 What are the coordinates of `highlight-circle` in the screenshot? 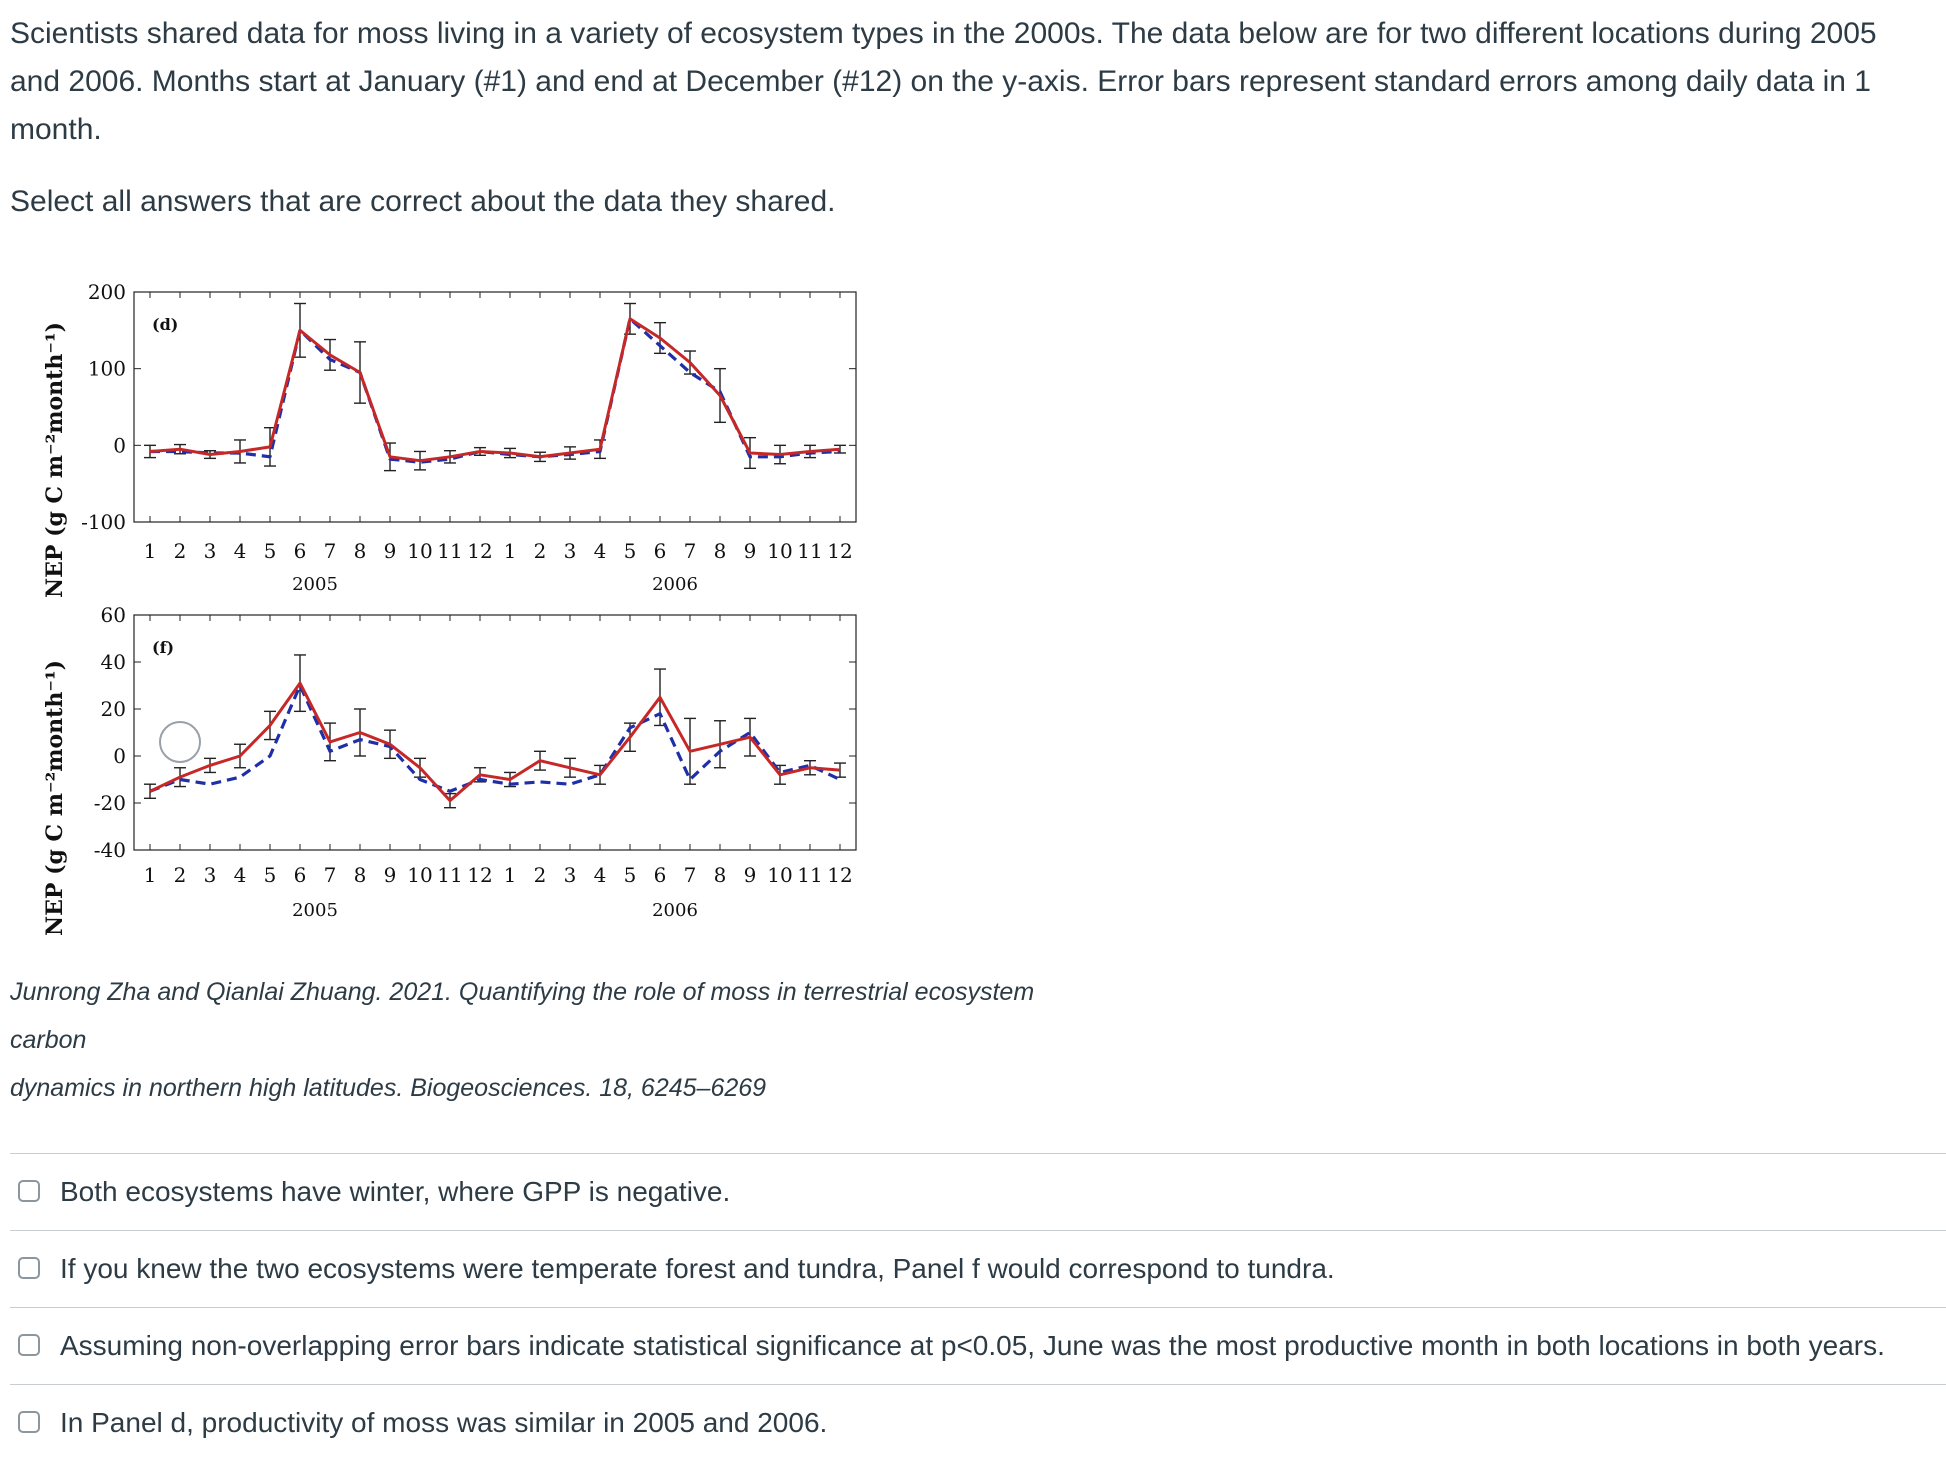 It's located at (180, 742).